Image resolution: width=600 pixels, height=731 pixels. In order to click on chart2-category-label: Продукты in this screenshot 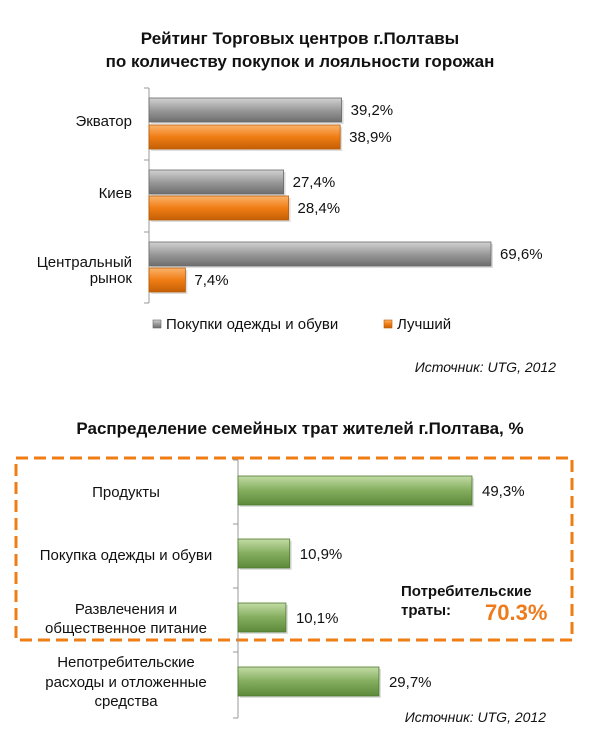, I will do `click(126, 492)`.